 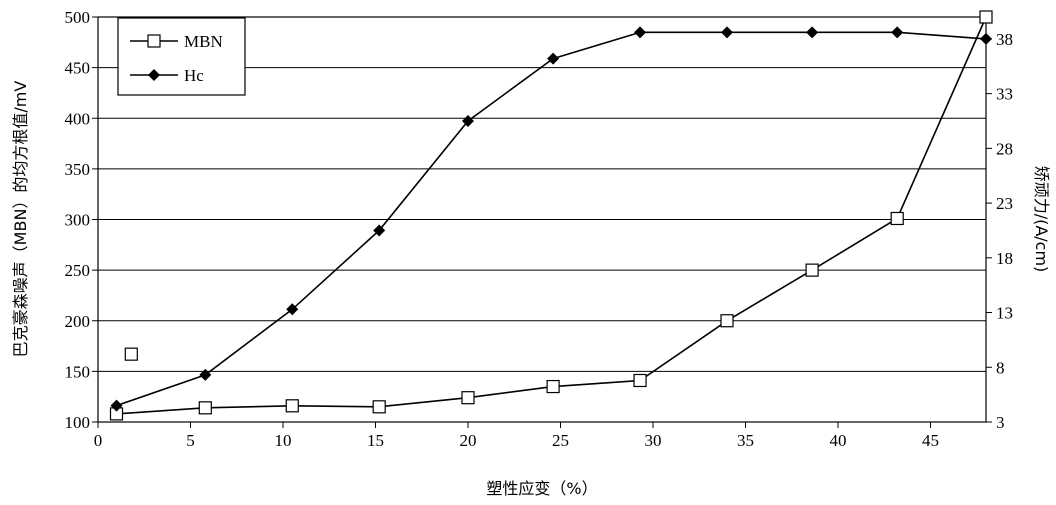 I want to click on y2-tick-label: 13, so click(x=1004, y=313).